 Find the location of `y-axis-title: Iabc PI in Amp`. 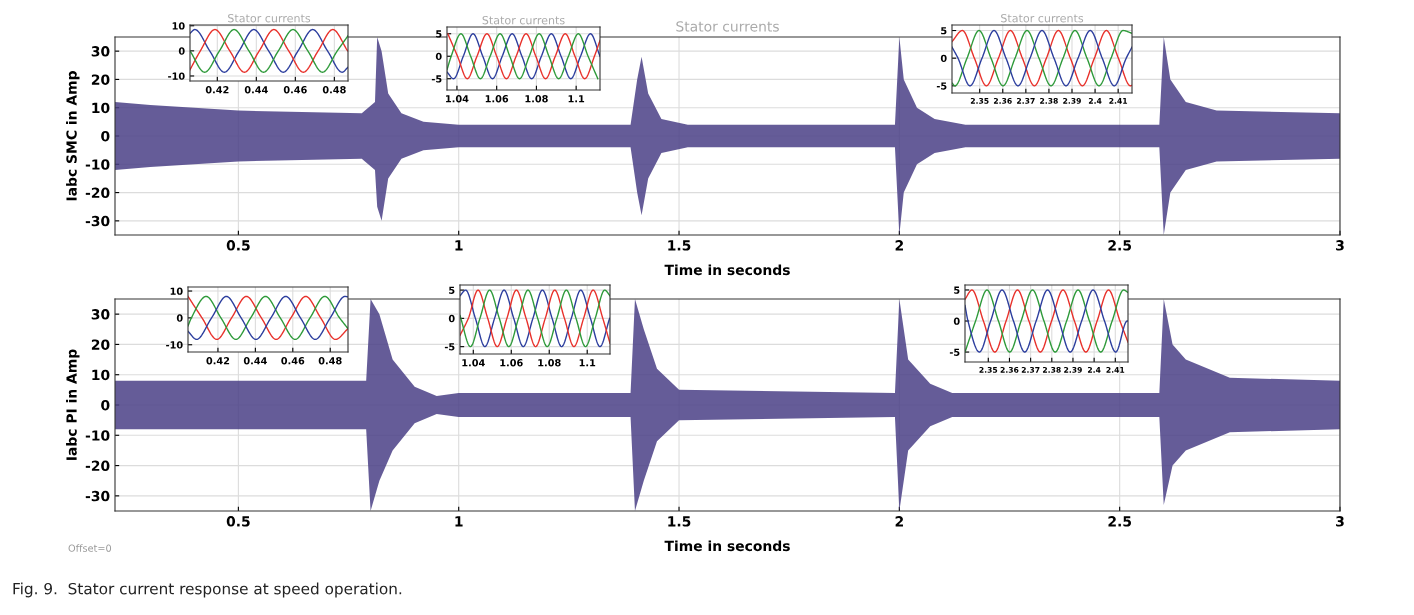

y-axis-title: Iabc PI in Amp is located at coordinates (73, 404).